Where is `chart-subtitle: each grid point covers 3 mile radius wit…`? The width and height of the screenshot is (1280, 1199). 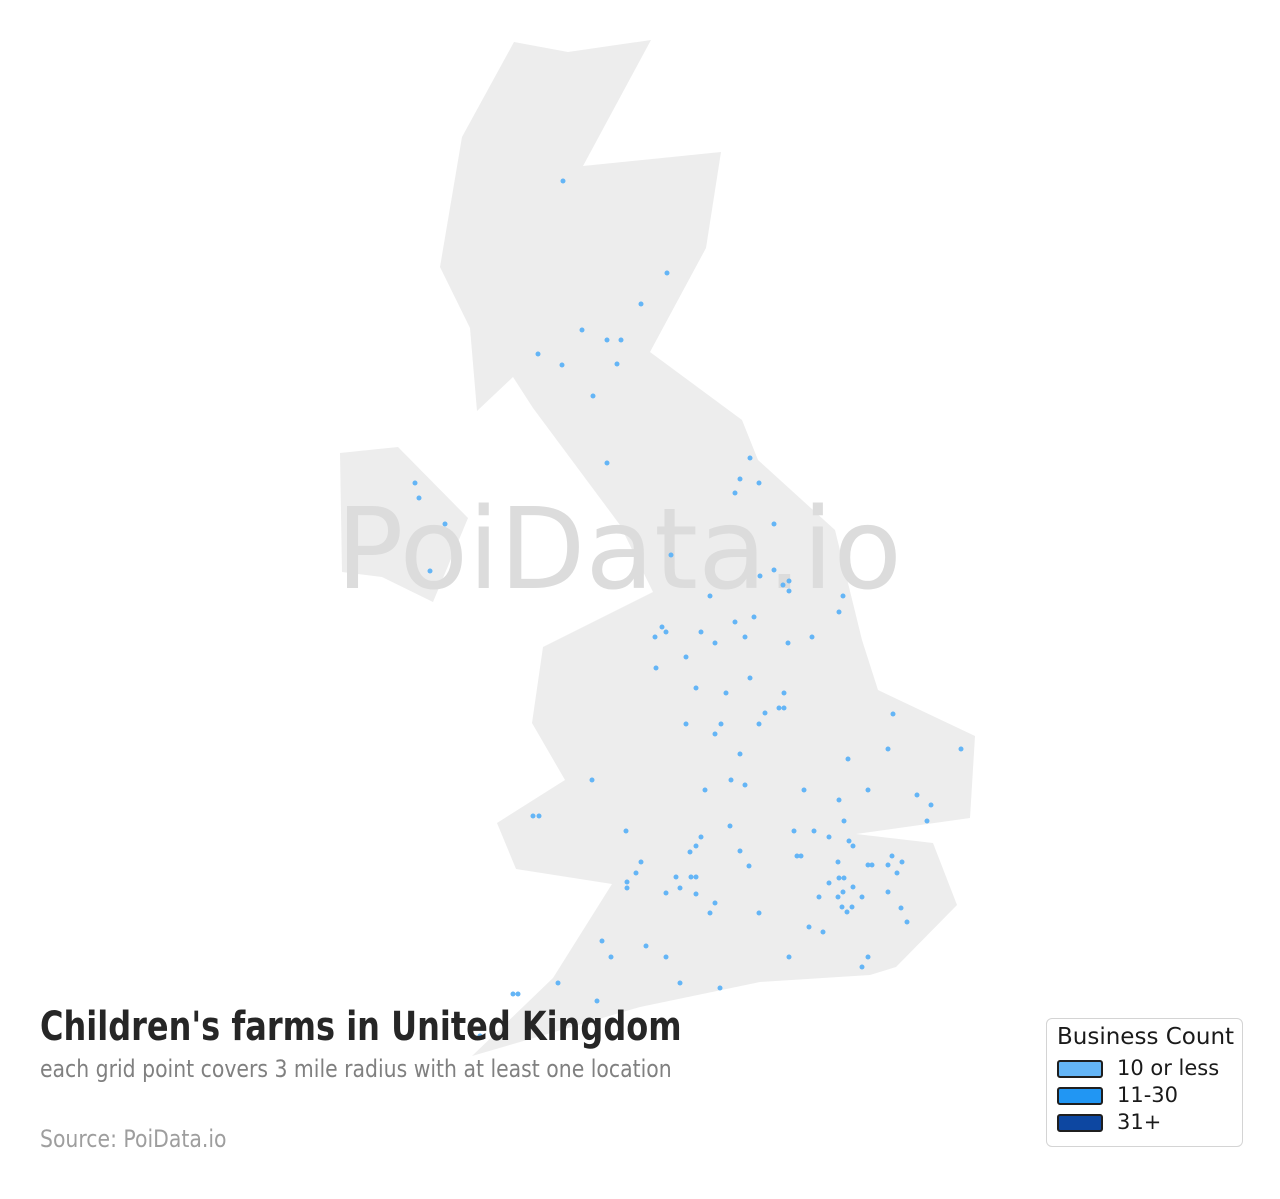 chart-subtitle: each grid point covers 3 mile radius wit… is located at coordinates (356, 1069).